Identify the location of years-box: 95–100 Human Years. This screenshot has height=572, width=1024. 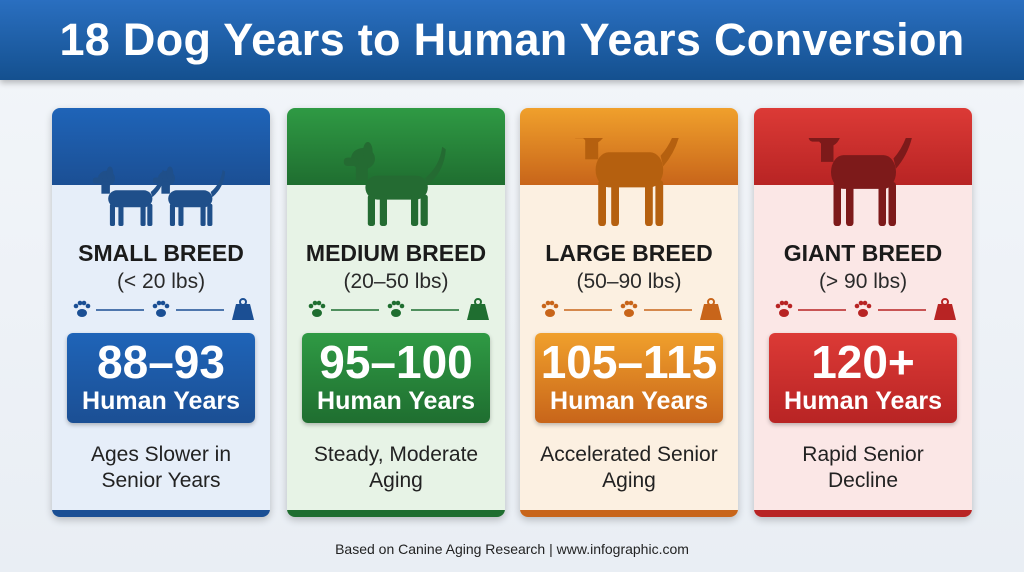
(396, 378).